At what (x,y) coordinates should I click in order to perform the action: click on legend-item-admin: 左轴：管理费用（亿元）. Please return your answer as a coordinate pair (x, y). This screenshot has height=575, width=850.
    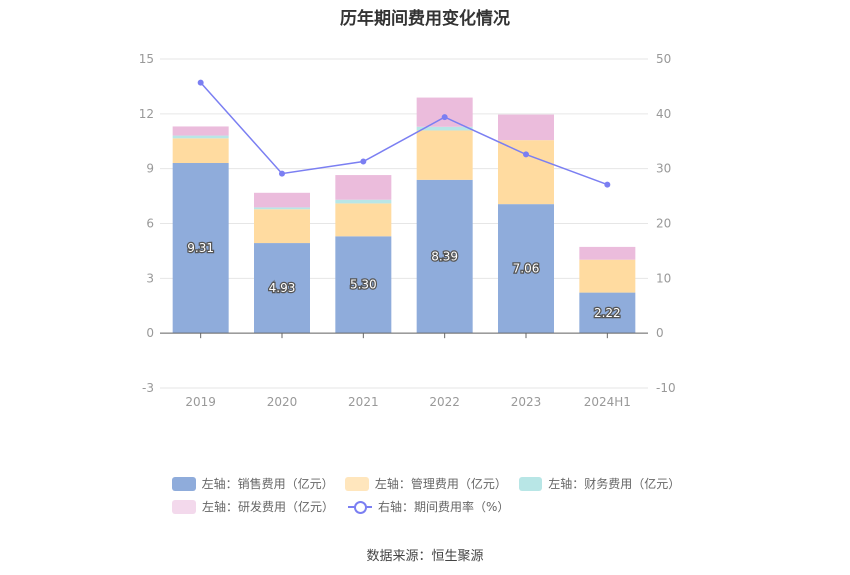
    Looking at the image, I should click on (426, 483).